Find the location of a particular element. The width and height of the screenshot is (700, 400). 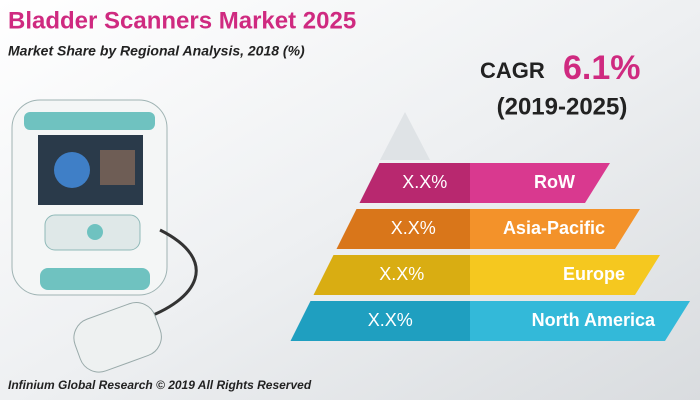

tier-region: North America is located at coordinates (594, 320).